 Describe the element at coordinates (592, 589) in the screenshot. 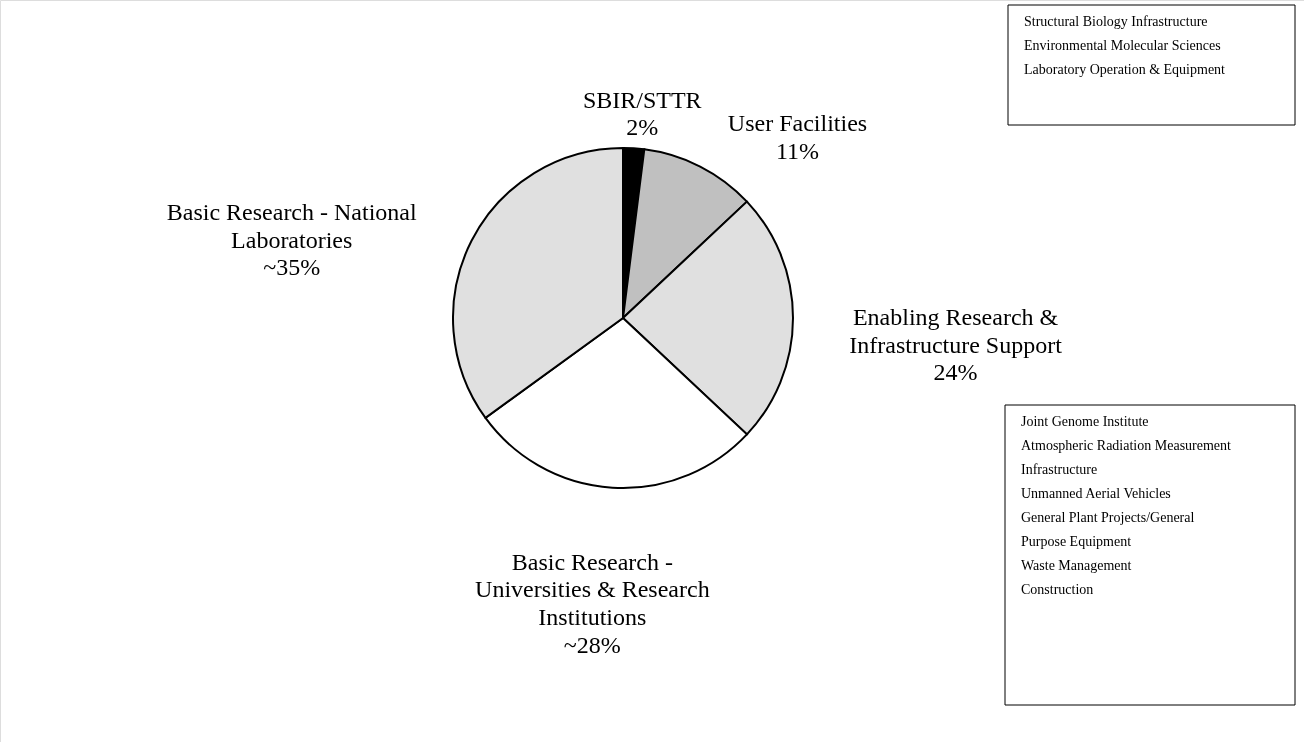

I see `slice-label: Basic Research - Universities & Research Institutions` at that location.